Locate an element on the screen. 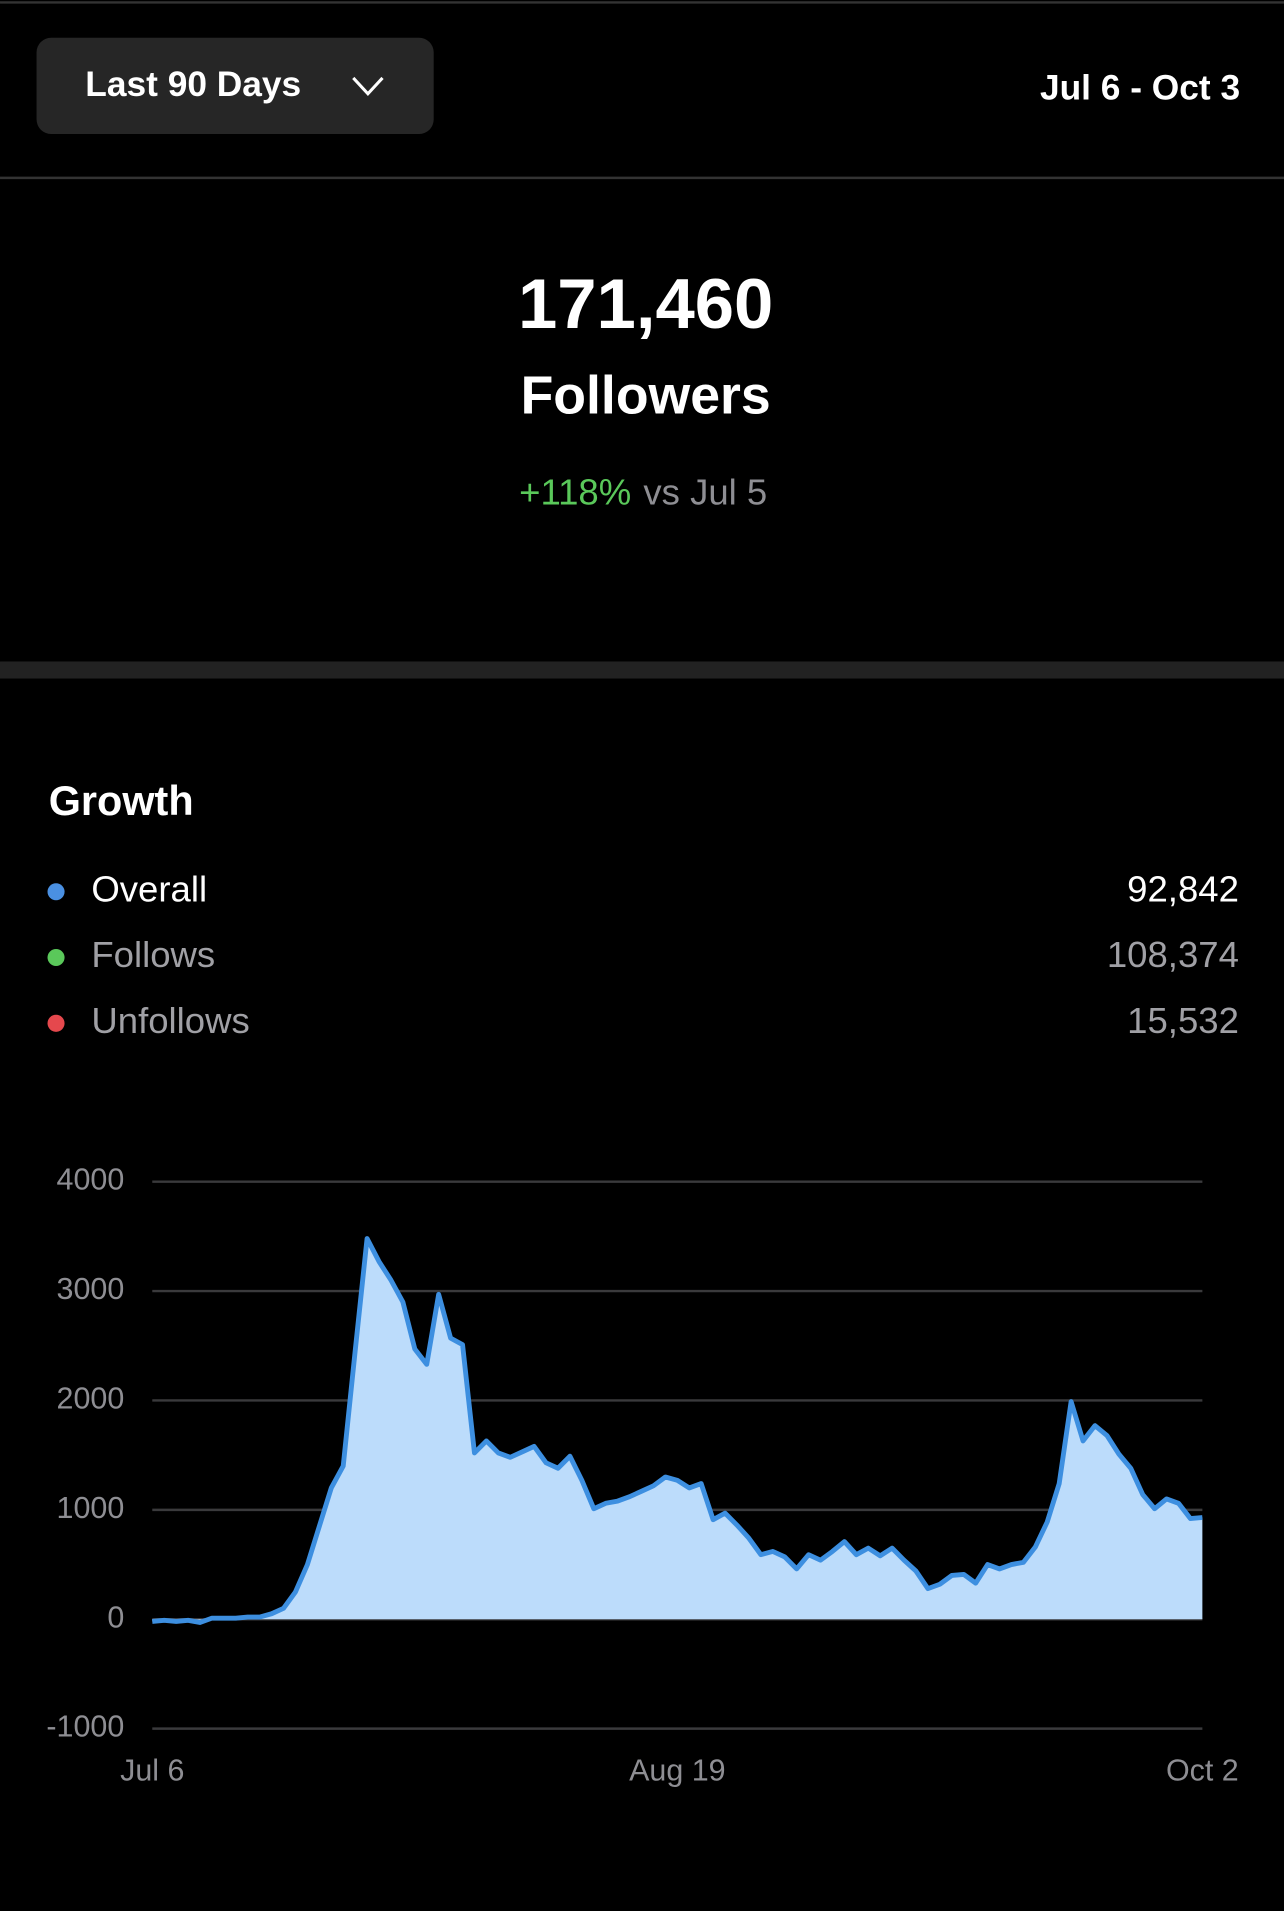  y-tick-label: 1000 is located at coordinates (91, 1508).